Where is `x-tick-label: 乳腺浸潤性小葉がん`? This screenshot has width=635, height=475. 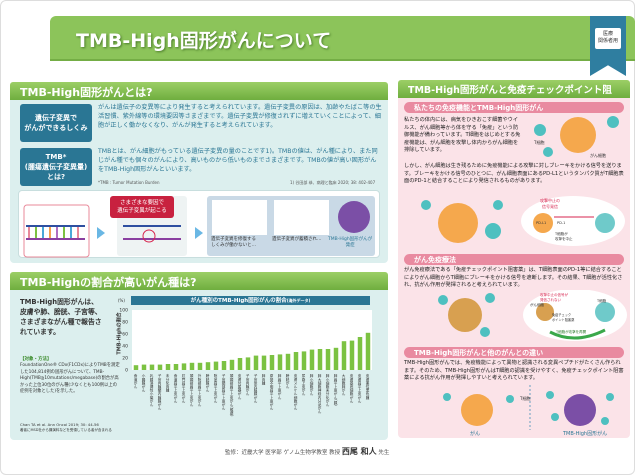
x-tick-label: 乳腺浸潤性小葉がん is located at coordinates (151, 389).